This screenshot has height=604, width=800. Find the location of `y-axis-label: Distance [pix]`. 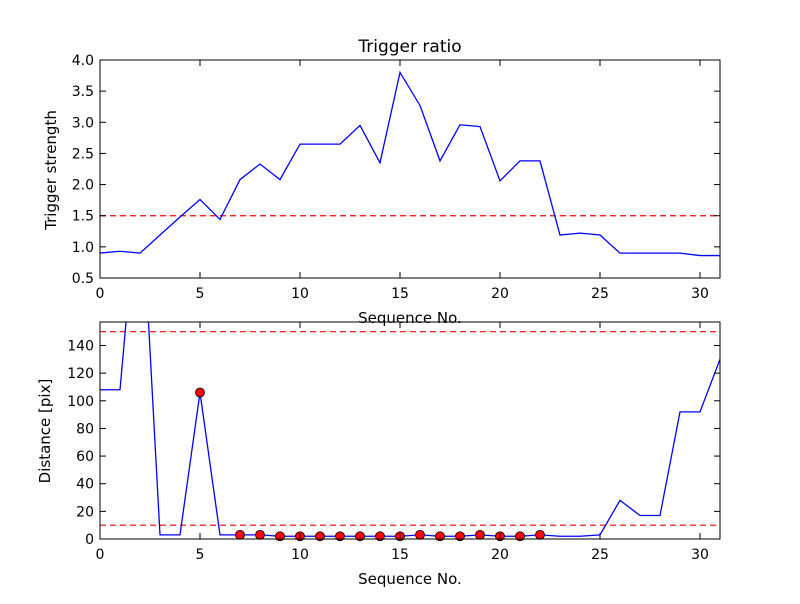

y-axis-label: Distance [pix] is located at coordinates (45, 431).